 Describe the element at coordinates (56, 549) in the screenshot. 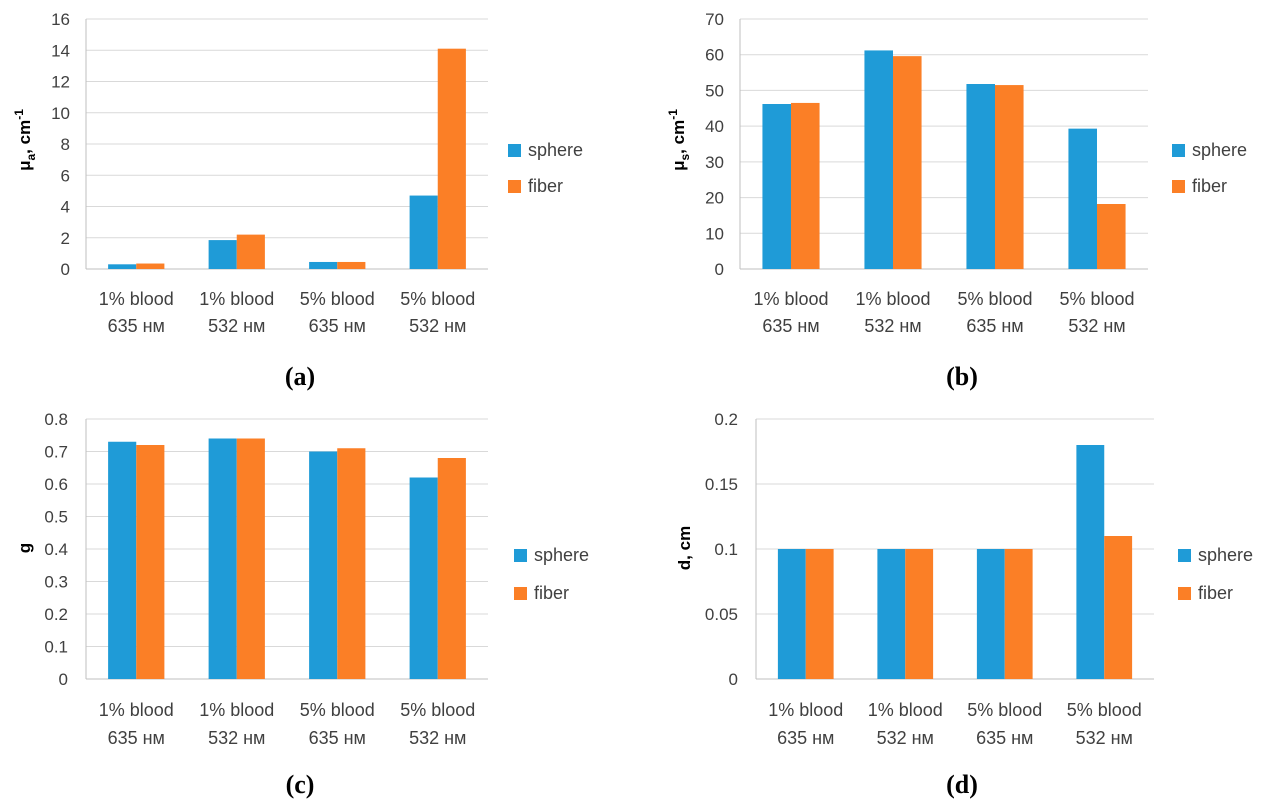

I see `y-tick-label: 0.4` at that location.